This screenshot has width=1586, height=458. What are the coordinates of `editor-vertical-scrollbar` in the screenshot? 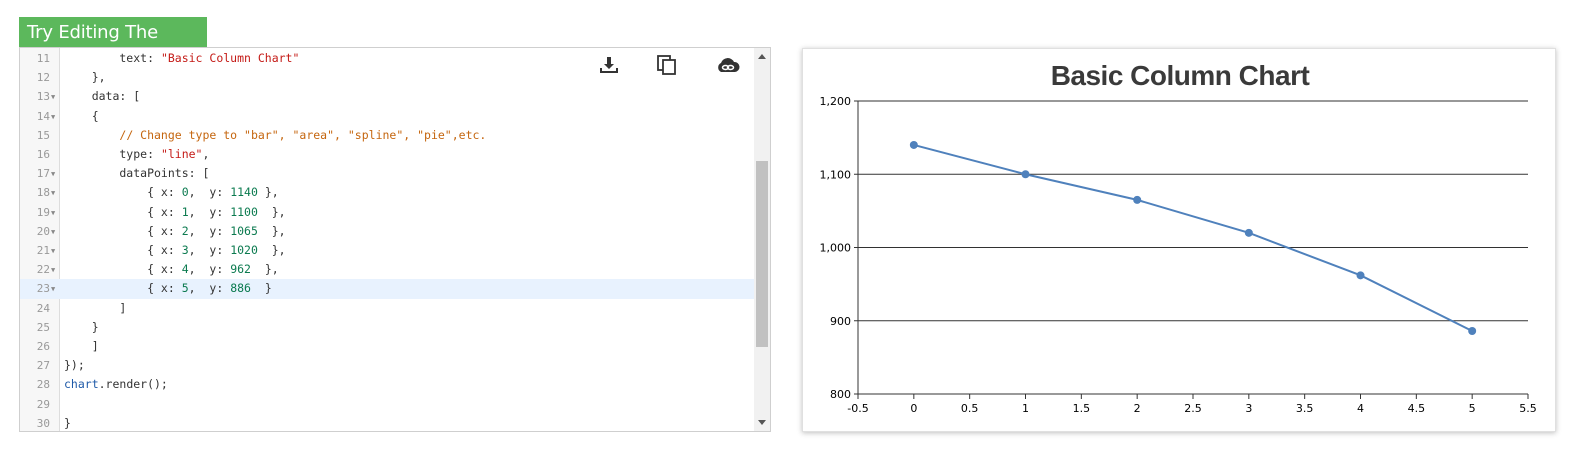 It's located at (762, 239).